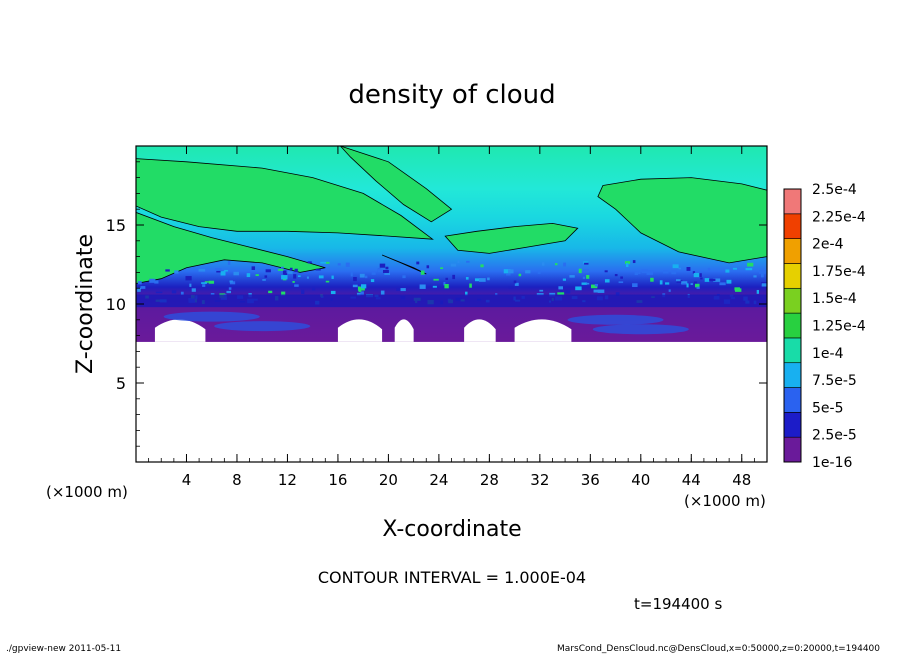 The width and height of the screenshot is (904, 654). What do you see at coordinates (590, 480) in the screenshot?
I see `x-tick-label: 36` at bounding box center [590, 480].